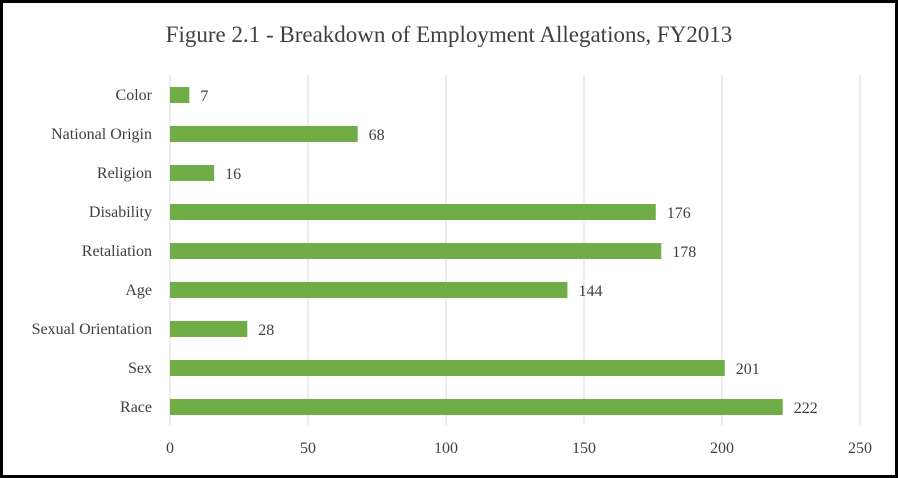 The height and width of the screenshot is (478, 898). I want to click on x-tick-label: 200, so click(722, 448).